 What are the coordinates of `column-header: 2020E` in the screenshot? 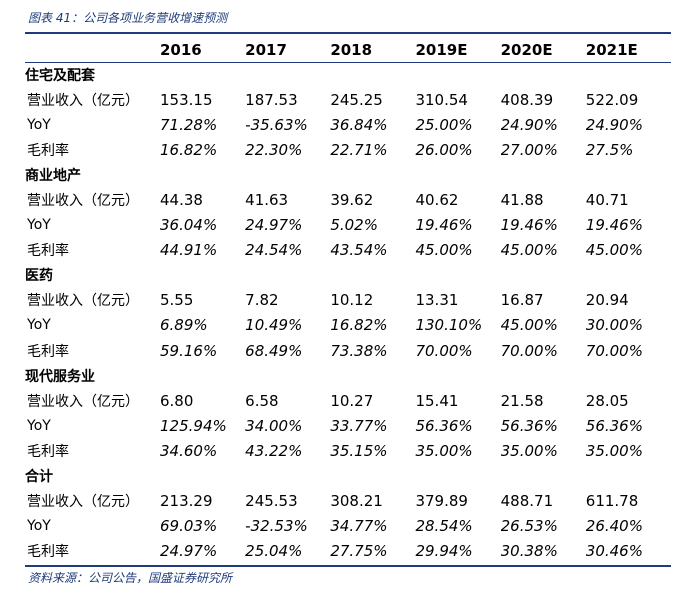 It's located at (526, 49).